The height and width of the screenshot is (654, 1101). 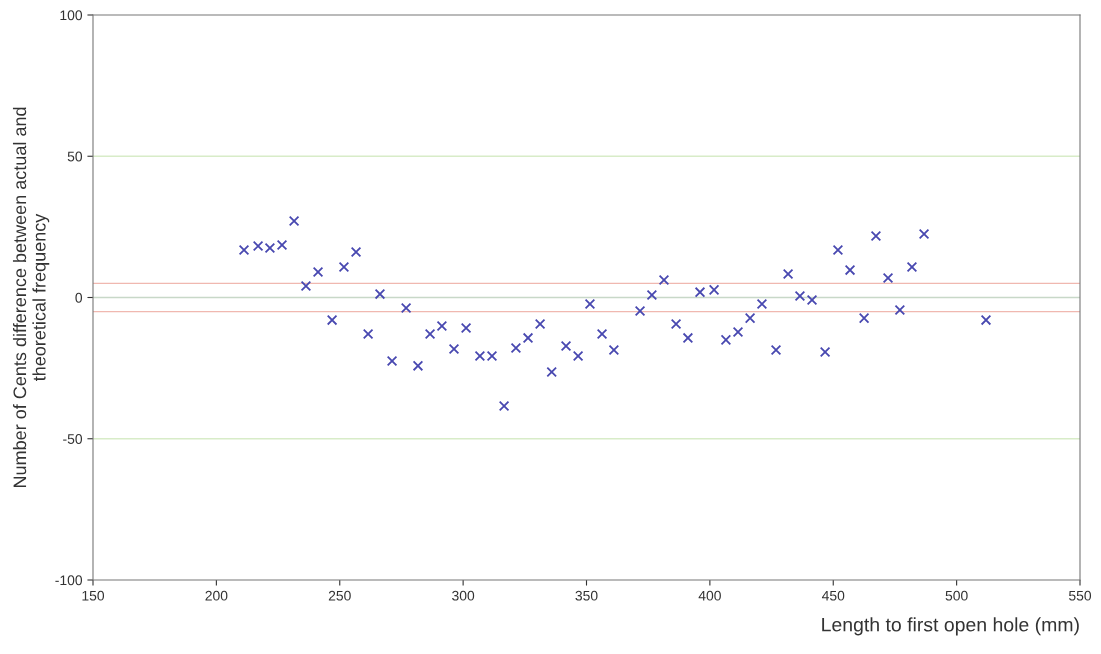 I want to click on y-tick-label: -100, so click(x=69, y=580).